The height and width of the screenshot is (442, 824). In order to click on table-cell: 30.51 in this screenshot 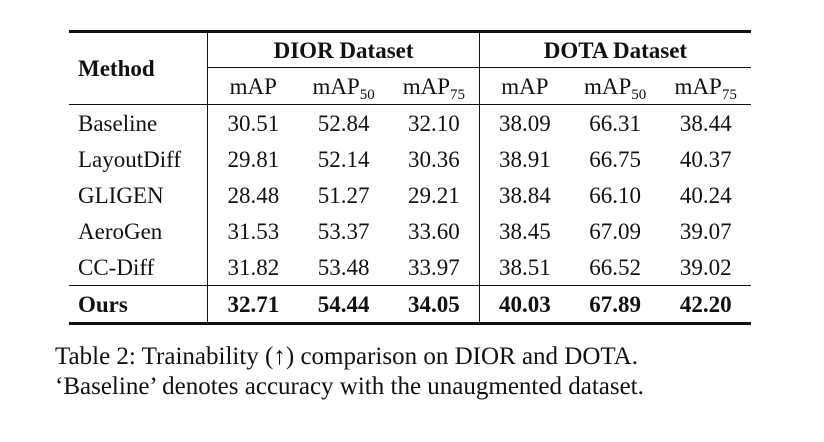, I will do `click(253, 122)`.